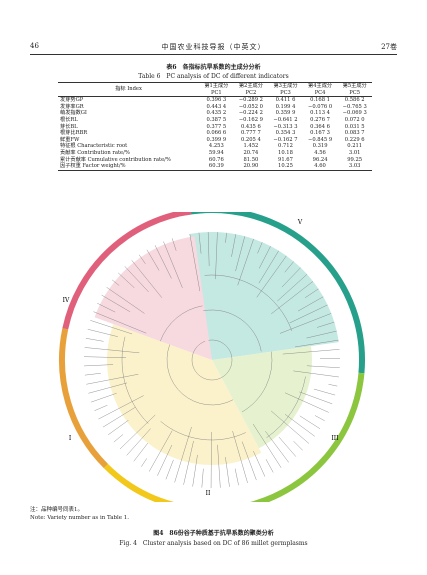 The height and width of the screenshot is (575, 427). Describe the element at coordinates (285, 152) in the screenshot. I see `table-cell: 10.18` at that location.